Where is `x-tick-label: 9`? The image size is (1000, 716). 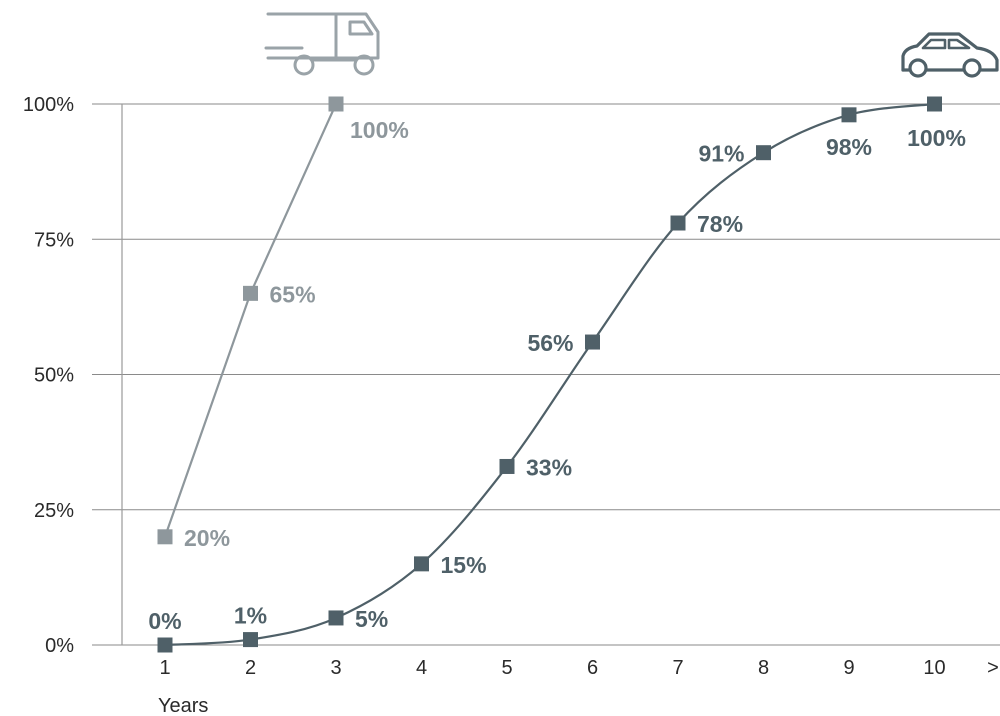 x-tick-label: 9 is located at coordinates (848, 668).